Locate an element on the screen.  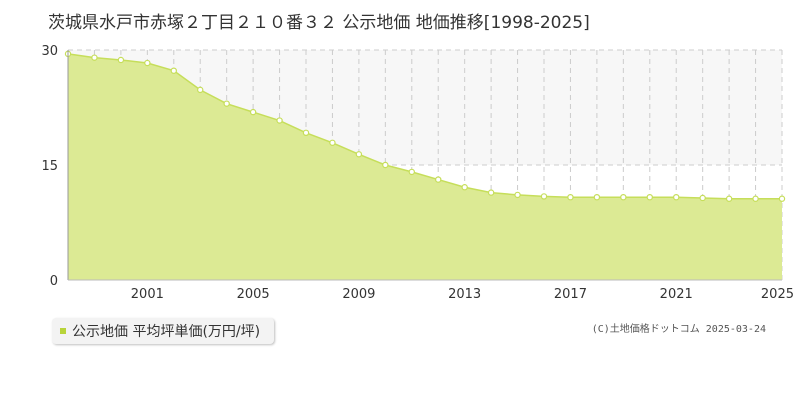
legend-label: 公示地価 平均坪単価(万円/坪) is located at coordinates (166, 332).